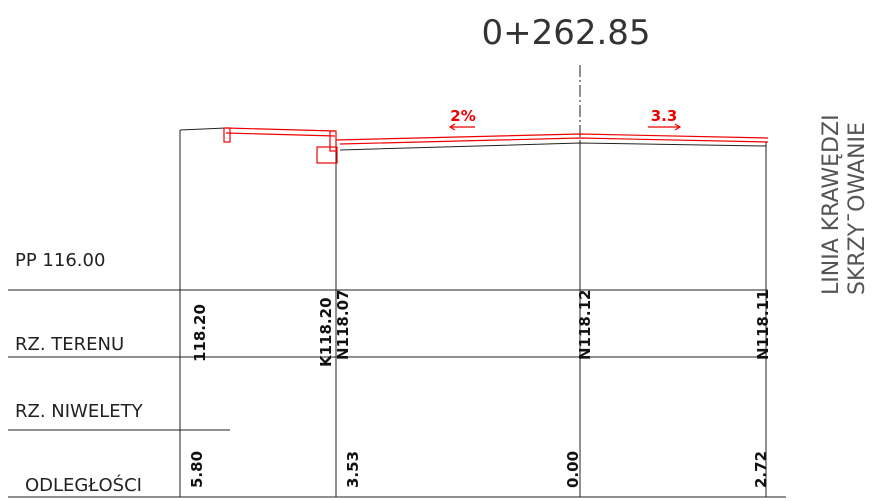  What do you see at coordinates (857, 208) in the screenshot?
I see `side-label: SKRZY¯OWANIE` at bounding box center [857, 208].